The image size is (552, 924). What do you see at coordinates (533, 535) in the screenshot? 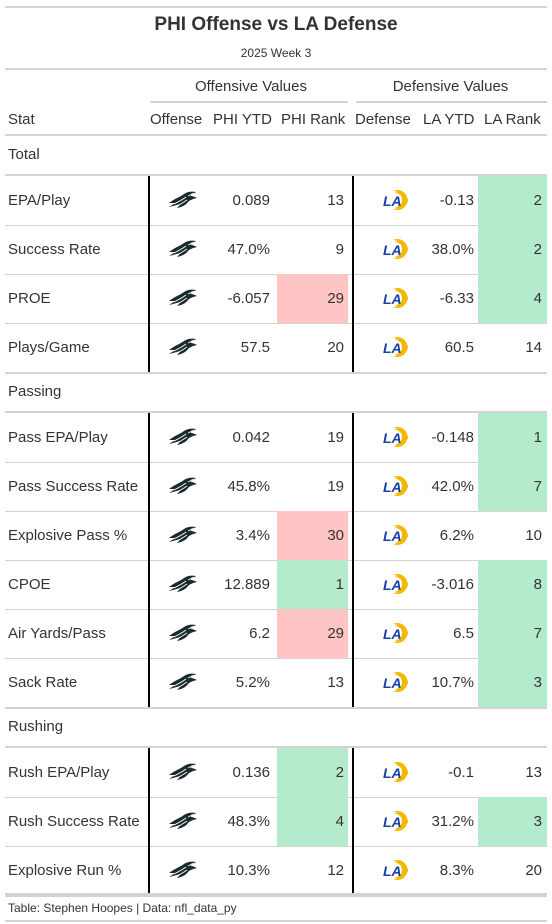
I see `la-rank-value: 10` at bounding box center [533, 535].